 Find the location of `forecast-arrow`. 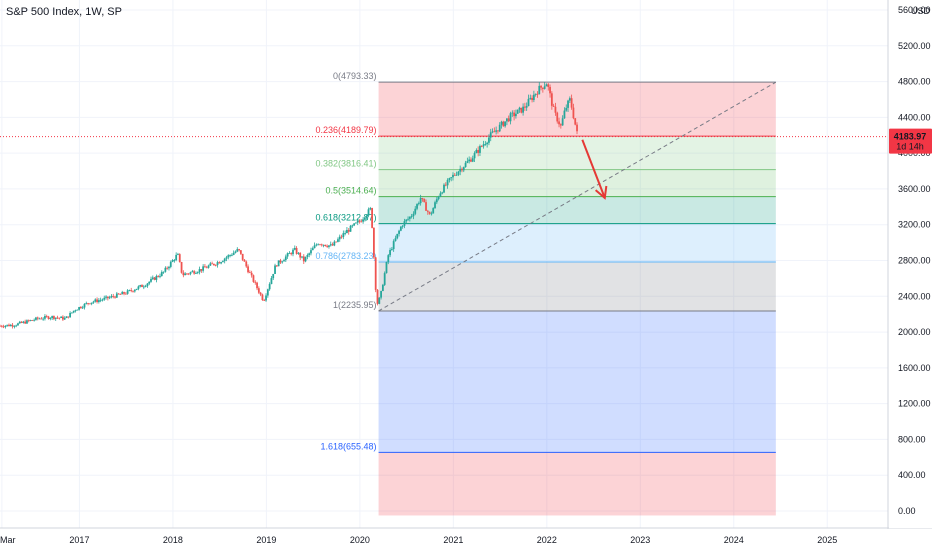

forecast-arrow is located at coordinates (594, 169).